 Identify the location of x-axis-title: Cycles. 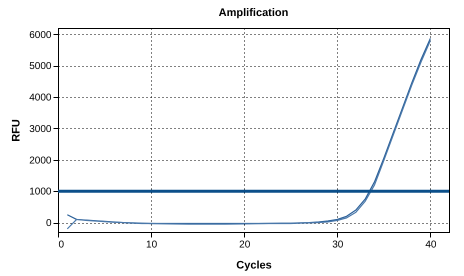
(254, 266).